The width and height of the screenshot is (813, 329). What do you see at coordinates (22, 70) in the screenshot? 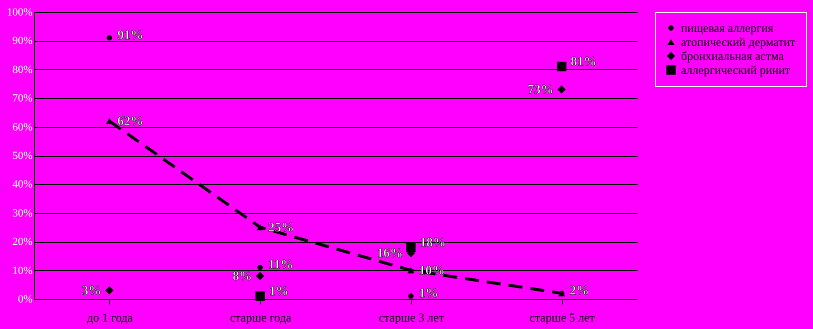
I see `y-tick-label: 80%` at bounding box center [22, 70].